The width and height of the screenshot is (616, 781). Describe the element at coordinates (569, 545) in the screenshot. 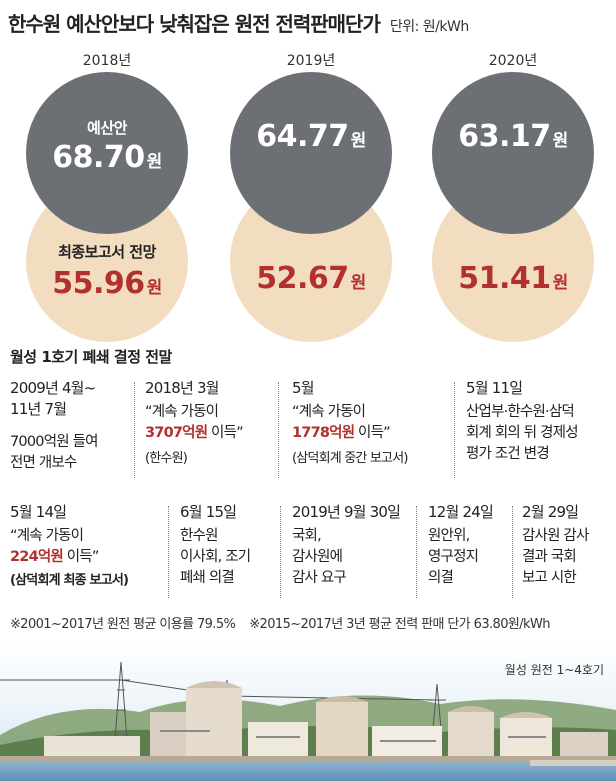

I see `timeline-event-9: 2월 29일 감사원 감사 결과 국회 보고 시한` at that location.